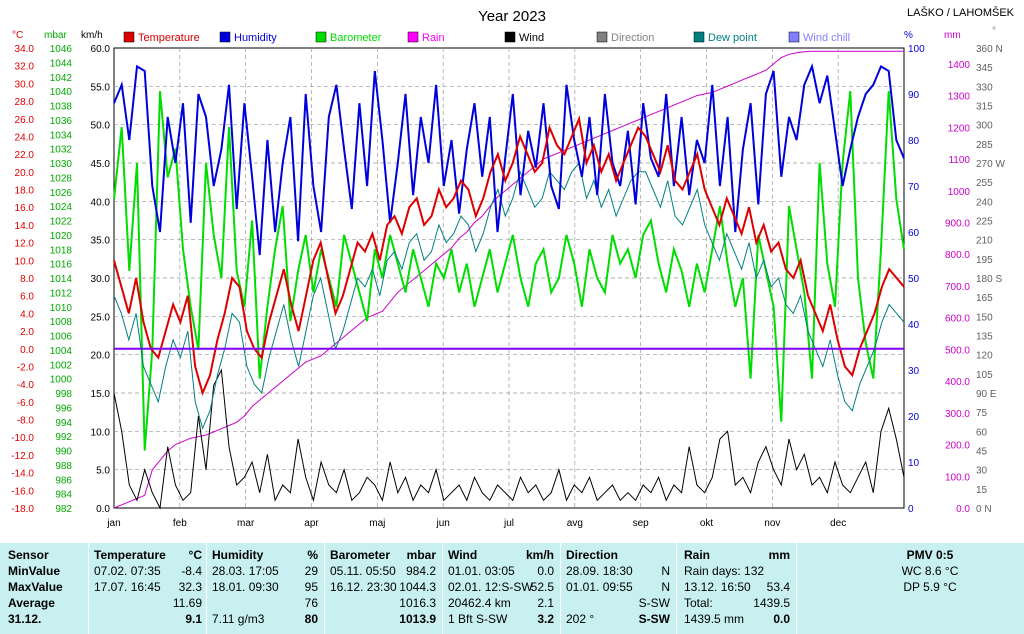  I want to click on barometer-current: 1013.9, so click(417, 619).